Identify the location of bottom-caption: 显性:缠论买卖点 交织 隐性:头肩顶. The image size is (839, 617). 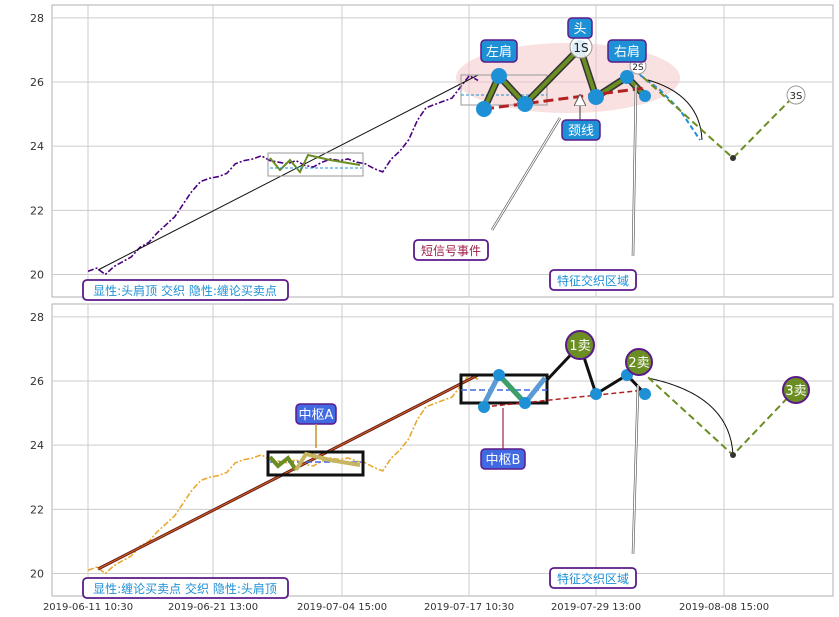
(185, 588).